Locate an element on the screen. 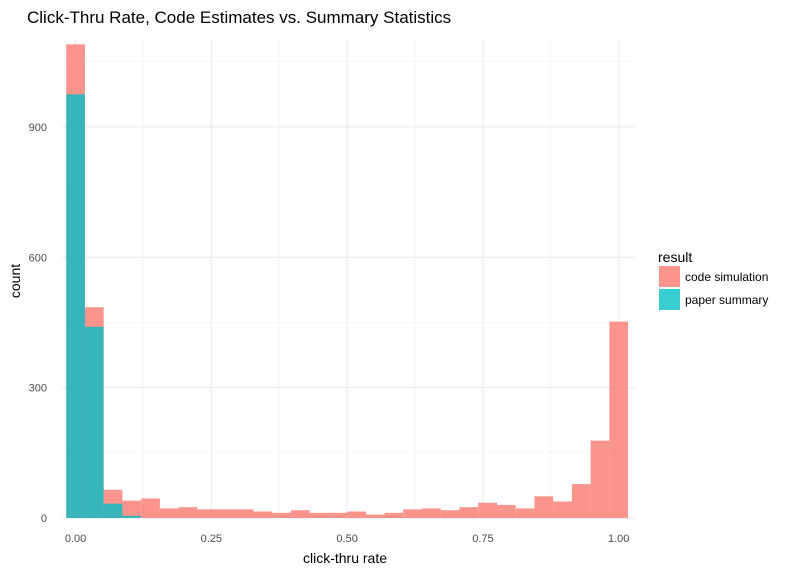 The height and width of the screenshot is (570, 788). y-tick-label: 600 is located at coordinates (38, 258).